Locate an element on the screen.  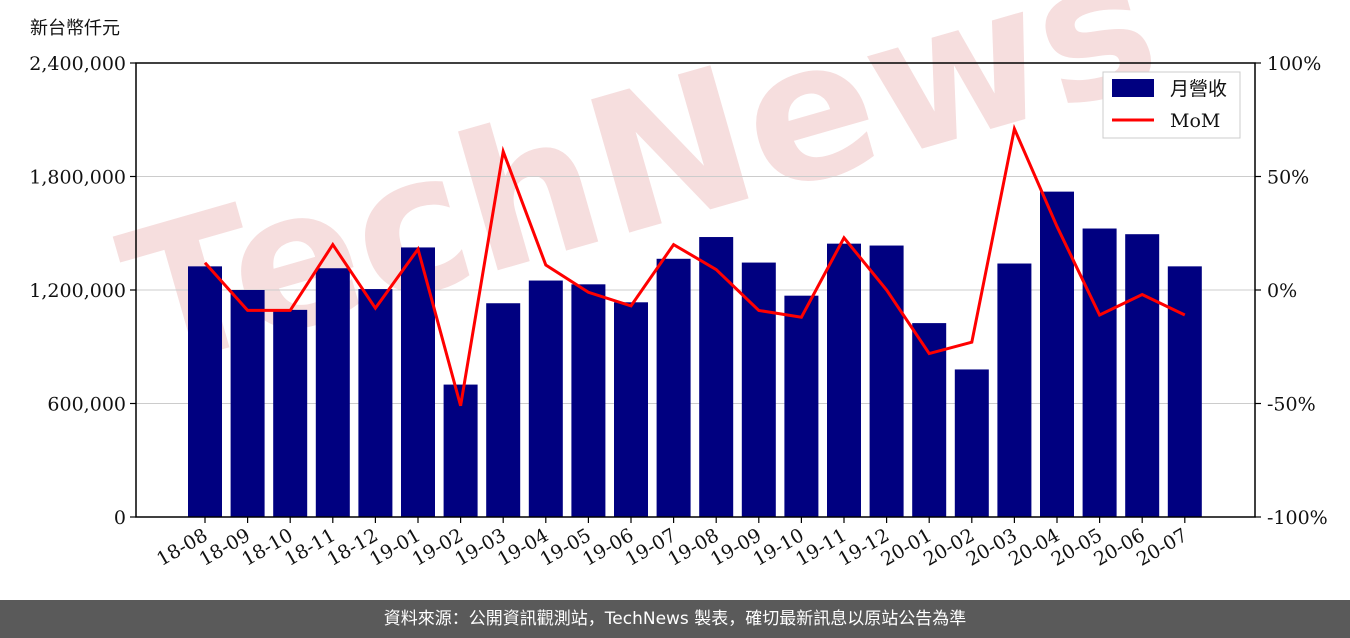
legend-label-mom: MoM is located at coordinates (1195, 121).